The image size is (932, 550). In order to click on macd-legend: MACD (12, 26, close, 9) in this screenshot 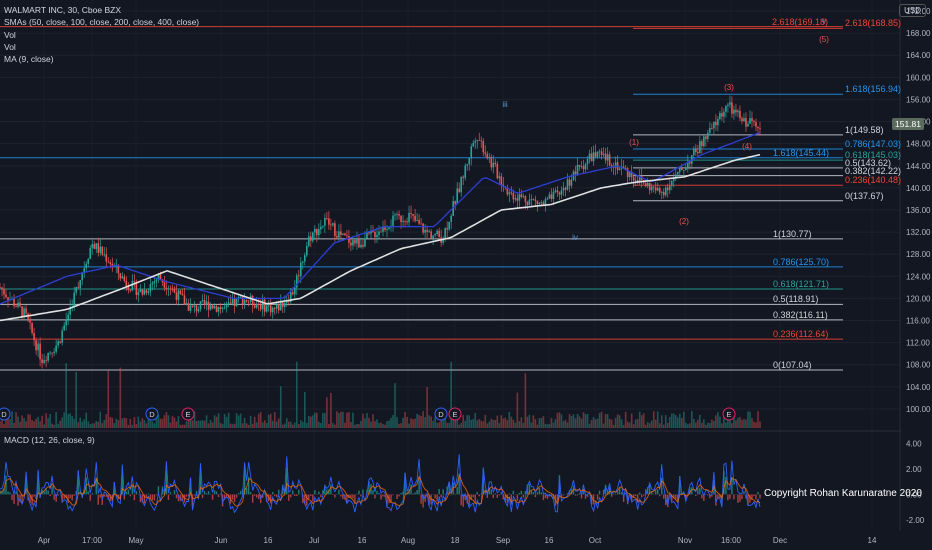, I will do `click(49, 440)`.